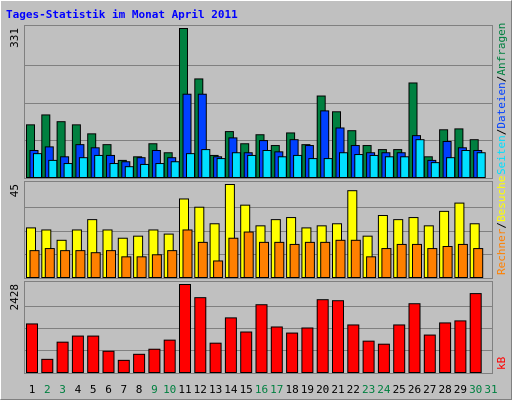 The height and width of the screenshot is (400, 512). What do you see at coordinates (337, 389) in the screenshot?
I see `x-tick-label: 21` at bounding box center [337, 389].